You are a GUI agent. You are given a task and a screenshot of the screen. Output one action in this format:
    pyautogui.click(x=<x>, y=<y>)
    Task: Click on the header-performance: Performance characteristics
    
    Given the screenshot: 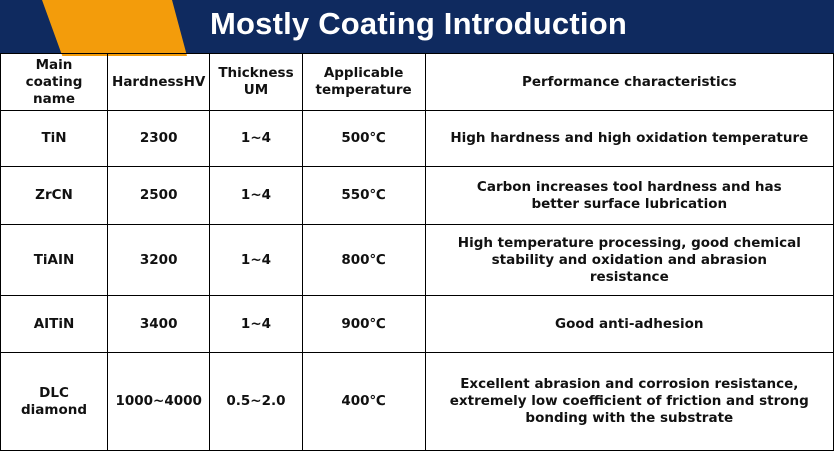 What is the action you would take?
    pyautogui.click(x=629, y=82)
    